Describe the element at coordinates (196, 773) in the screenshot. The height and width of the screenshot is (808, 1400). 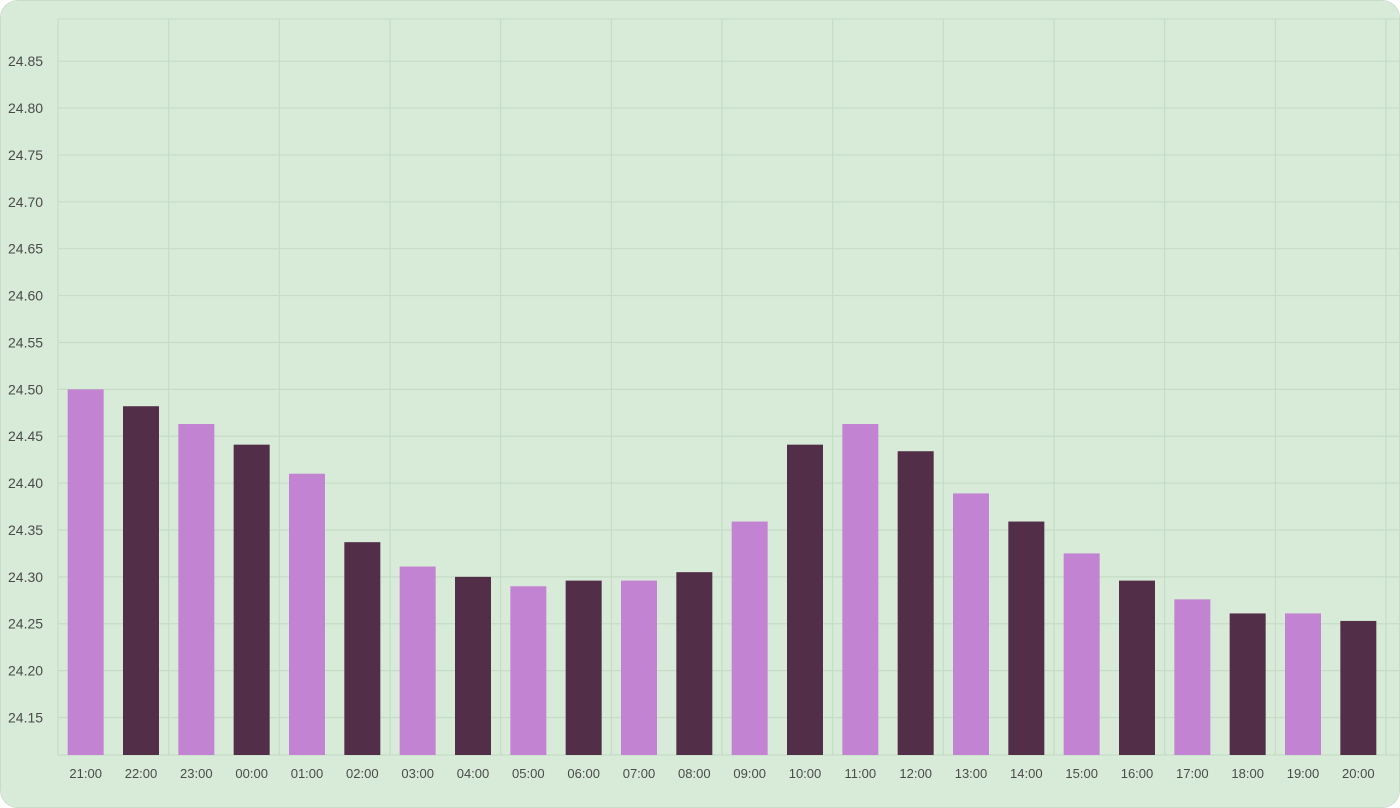
I see `x-tick-label: 23:00` at that location.